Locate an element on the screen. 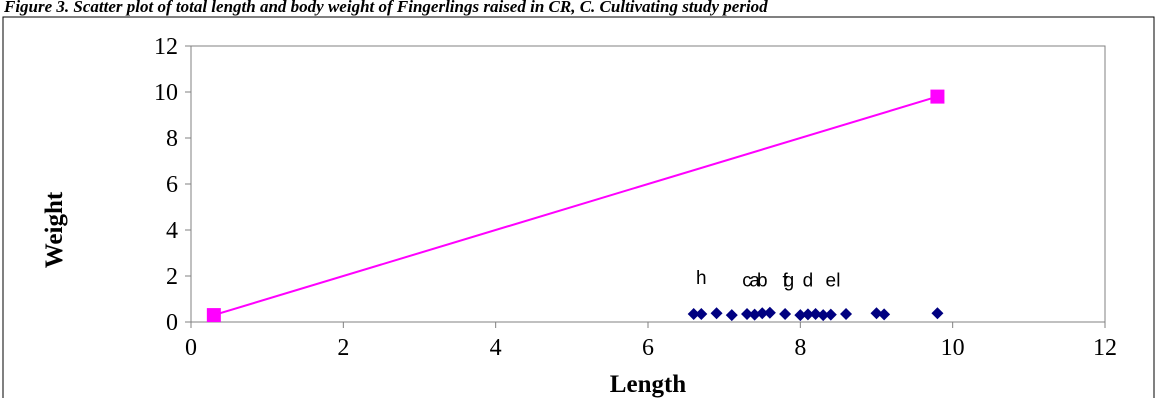 This screenshot has height=398, width=1156. point-label: g is located at coordinates (789, 280).